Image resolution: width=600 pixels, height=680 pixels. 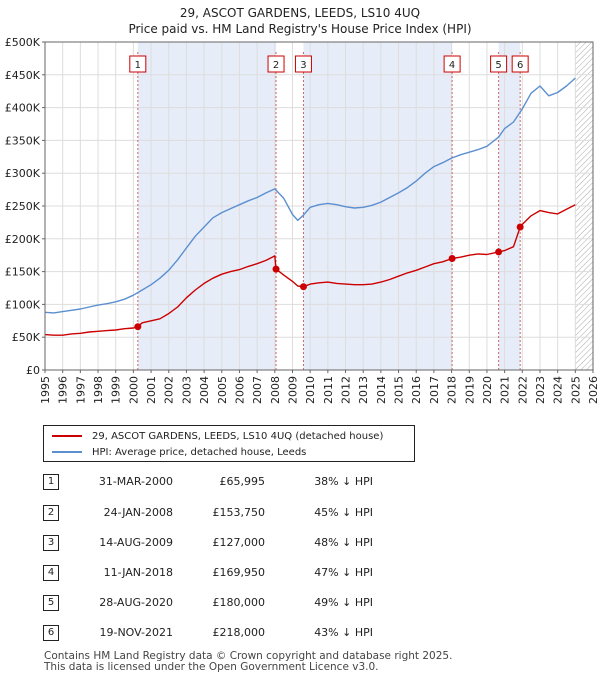 I want to click on row-date: 14-AUG-2009, so click(x=136, y=542).